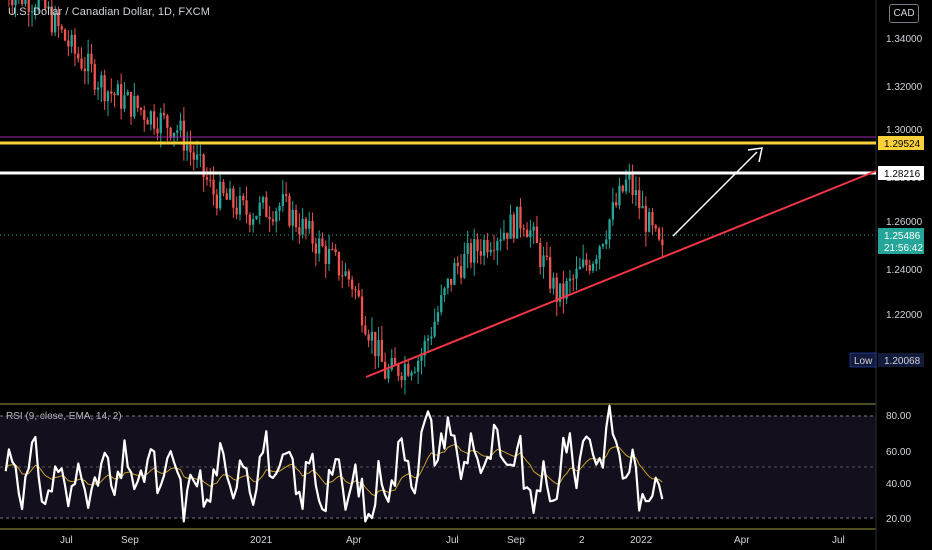 The height and width of the screenshot is (550, 932). I want to click on low-value: 1.20068, so click(902, 361).